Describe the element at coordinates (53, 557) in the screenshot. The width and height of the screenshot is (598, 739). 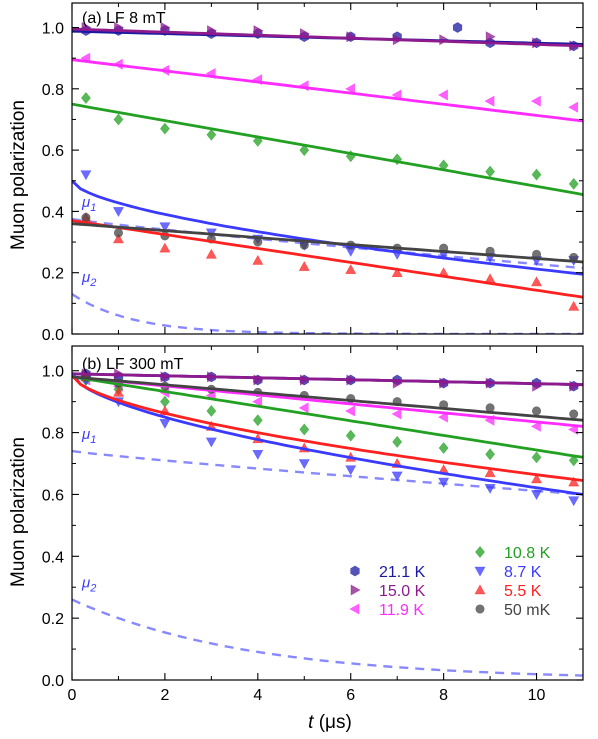
I see `panel-b-ytick-label: 0.4` at that location.